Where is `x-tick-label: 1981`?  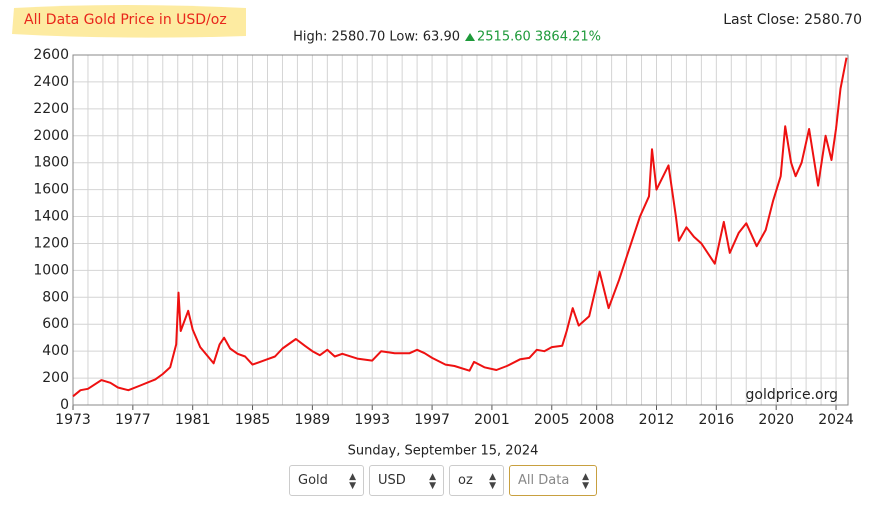
x-tick-label: 1981 is located at coordinates (193, 420).